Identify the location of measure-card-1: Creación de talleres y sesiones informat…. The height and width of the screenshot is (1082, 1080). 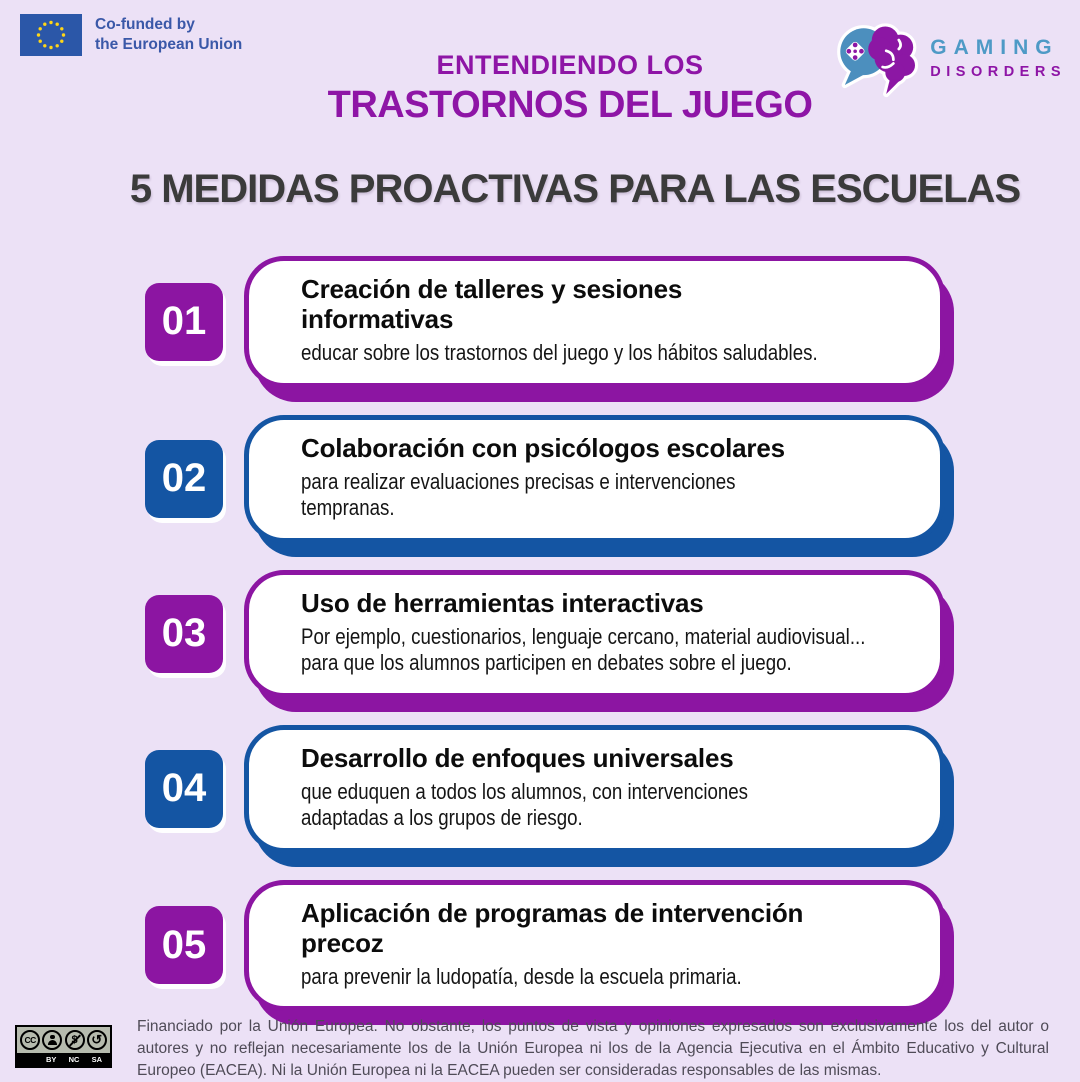
(599, 329).